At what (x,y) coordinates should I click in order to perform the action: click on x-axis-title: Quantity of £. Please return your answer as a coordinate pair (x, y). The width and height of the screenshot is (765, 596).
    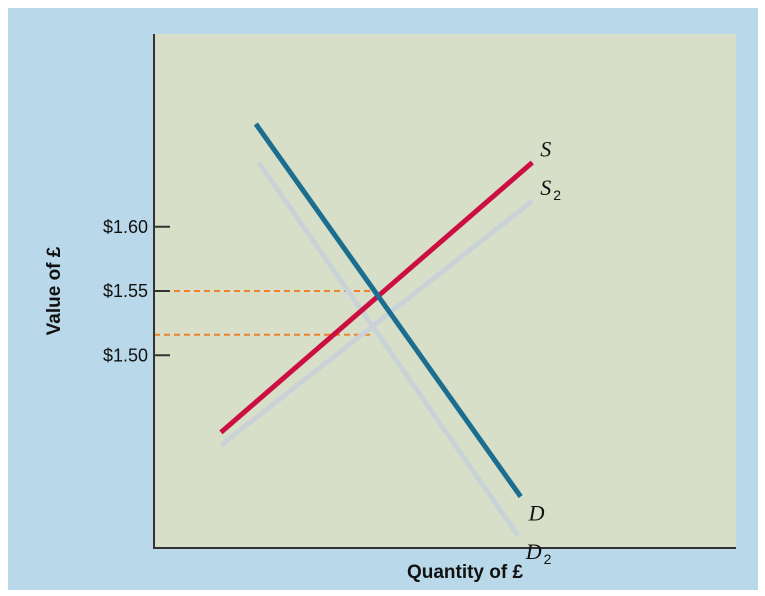
    Looking at the image, I should click on (465, 572).